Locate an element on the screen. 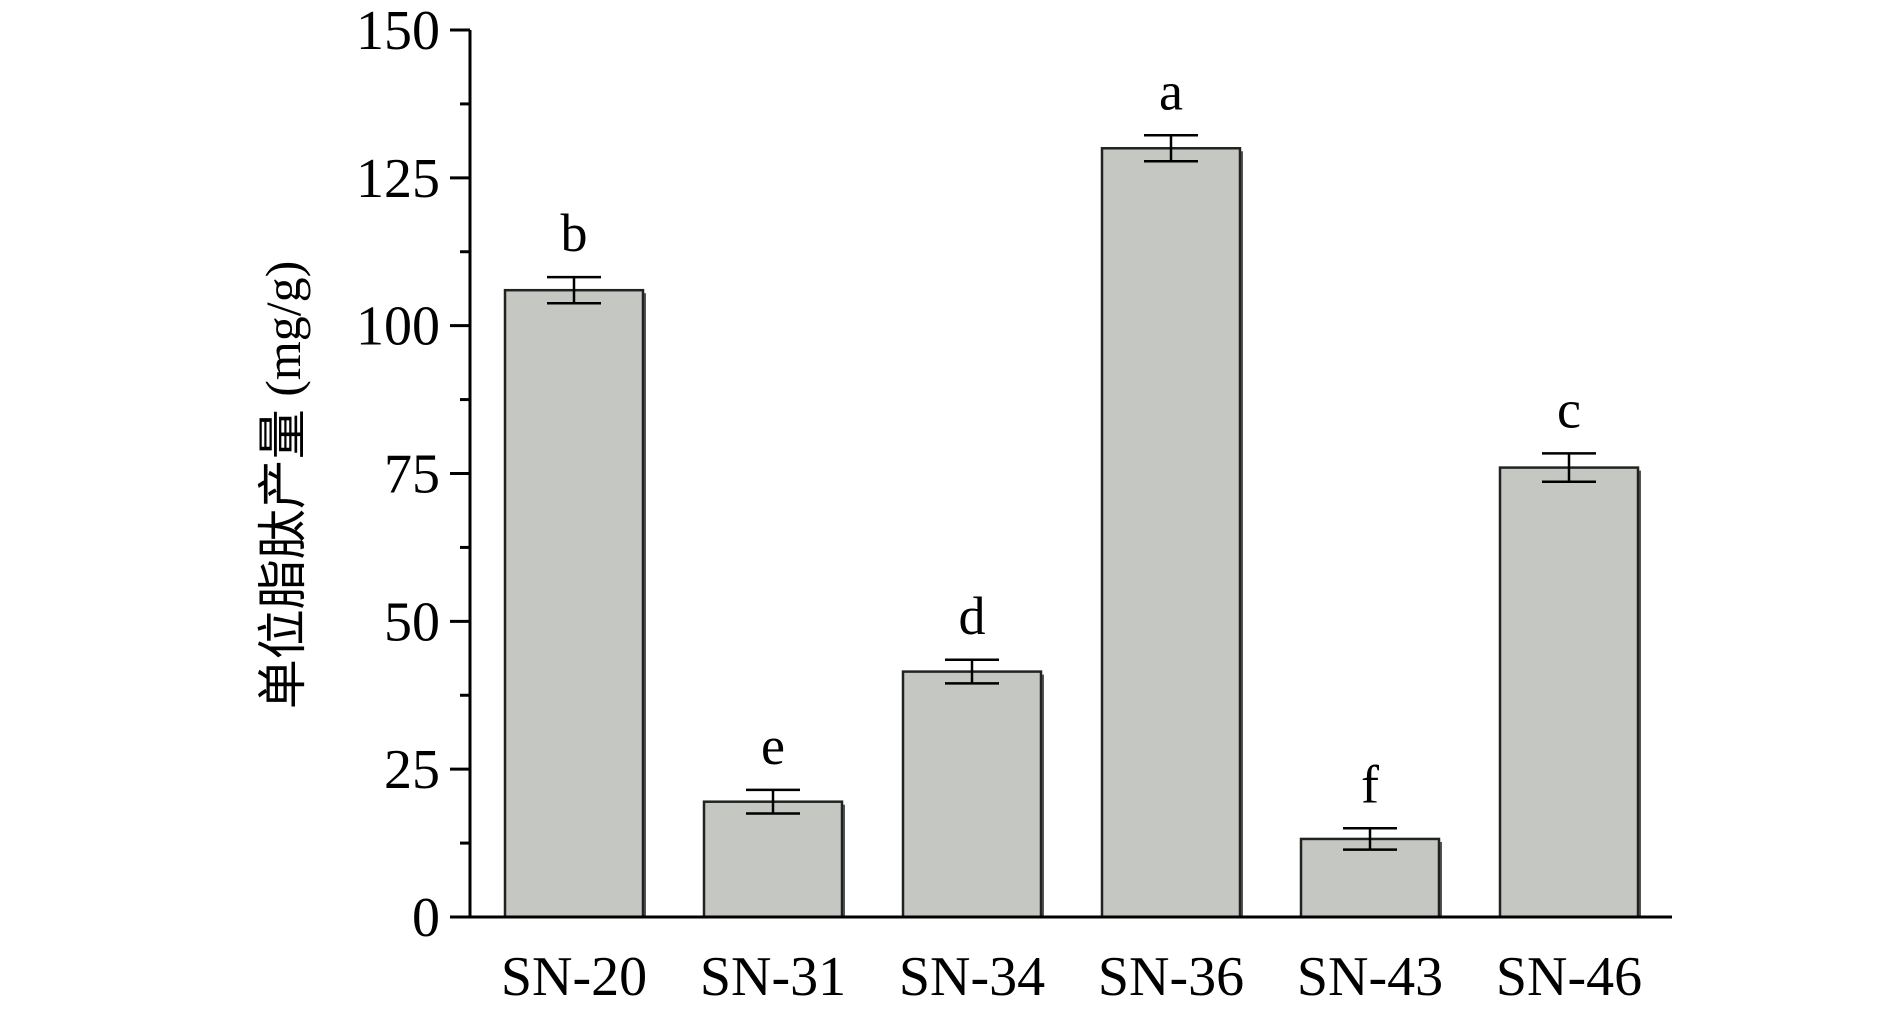 The height and width of the screenshot is (1010, 1890). y-tick-label: 0 is located at coordinates (426, 918).